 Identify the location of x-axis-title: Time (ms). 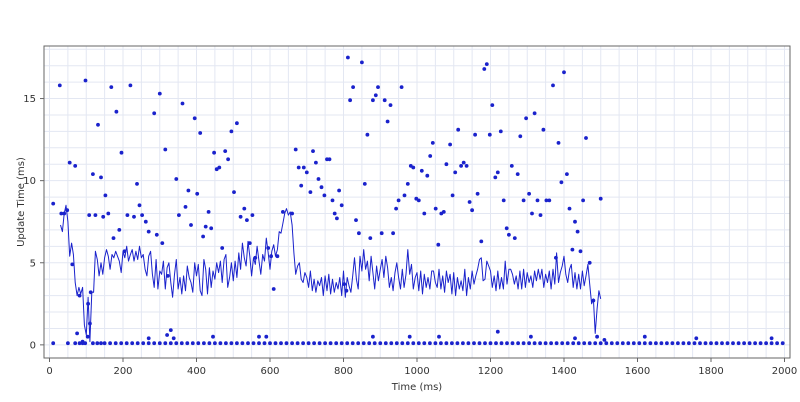
(417, 387).